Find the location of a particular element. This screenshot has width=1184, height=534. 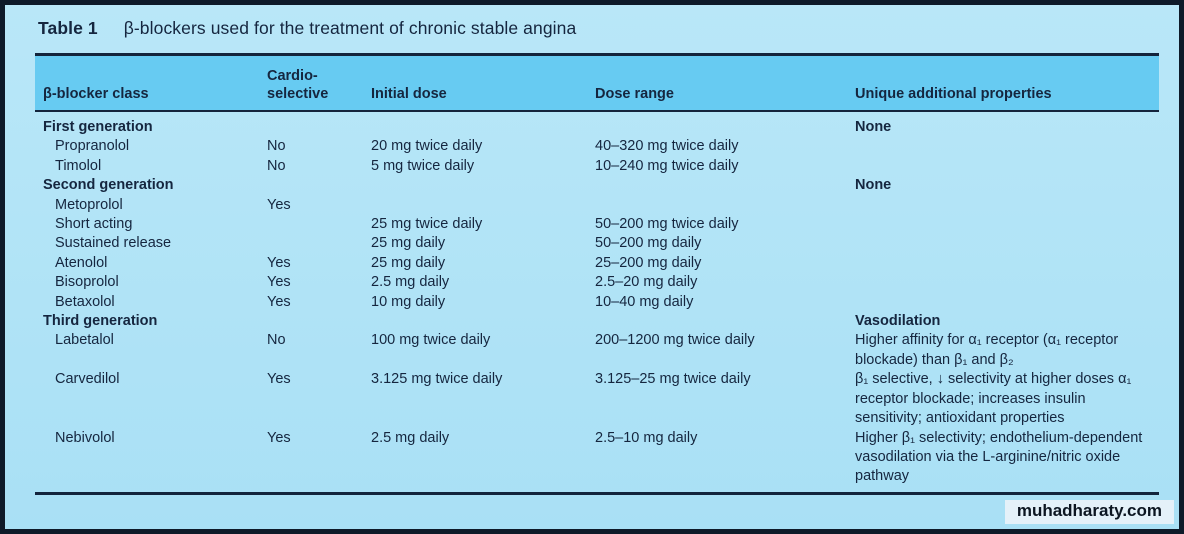

col-header-initial-dose: Initial dose is located at coordinates (409, 93).